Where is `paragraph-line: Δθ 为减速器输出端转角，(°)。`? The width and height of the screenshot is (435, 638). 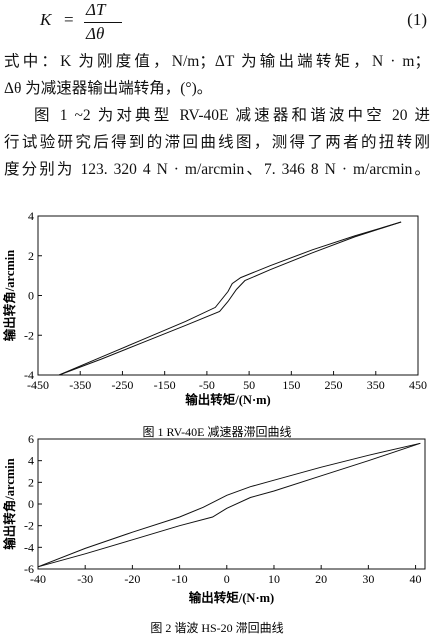
paragraph-line: Δθ 为减速器输出端转角，(°)。 is located at coordinates (108, 88).